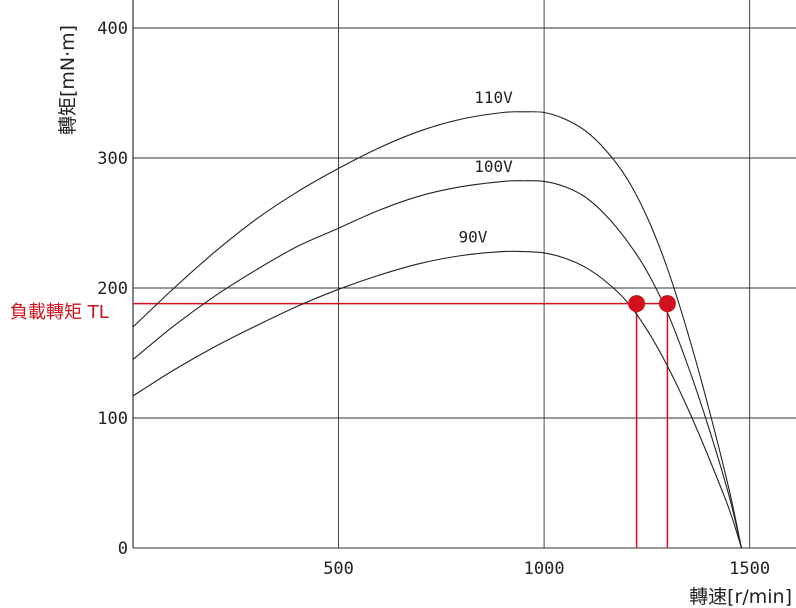  What do you see at coordinates (493, 97) in the screenshot?
I see `series-label-110V: 110V` at bounding box center [493, 97].